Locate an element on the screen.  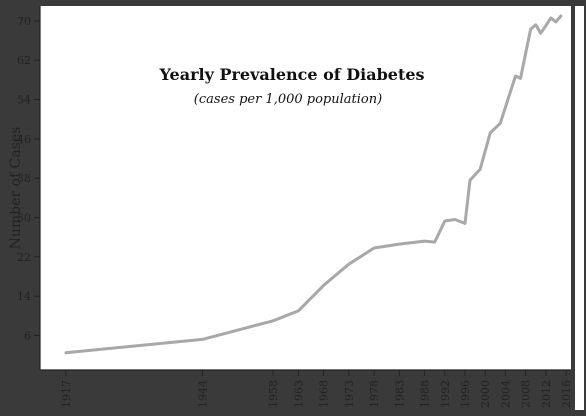
x-tick-label: 2000 is located at coordinates (485, 394).